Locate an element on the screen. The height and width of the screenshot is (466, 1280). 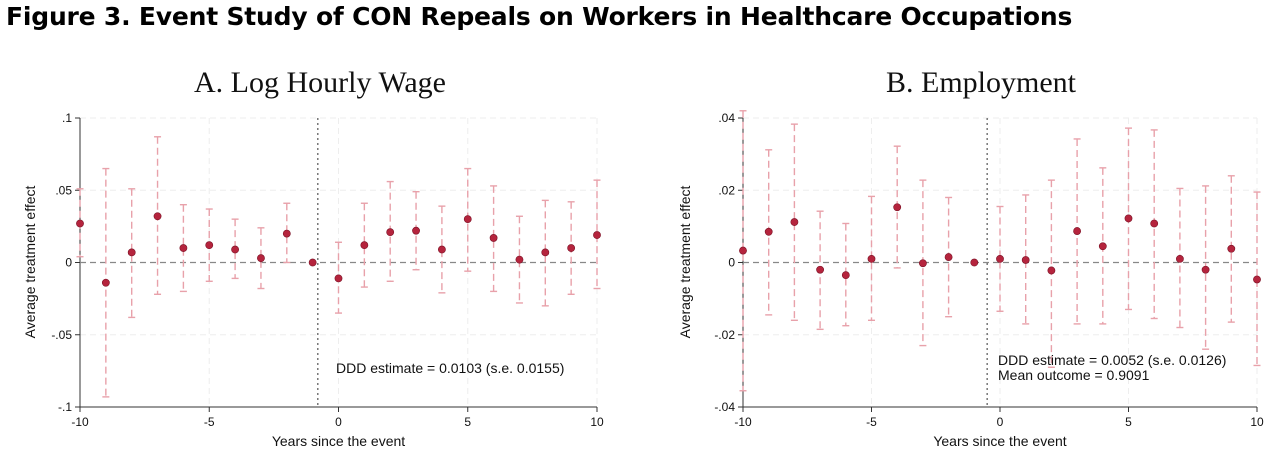
y-tick-label: .1 is located at coordinates (67, 118).